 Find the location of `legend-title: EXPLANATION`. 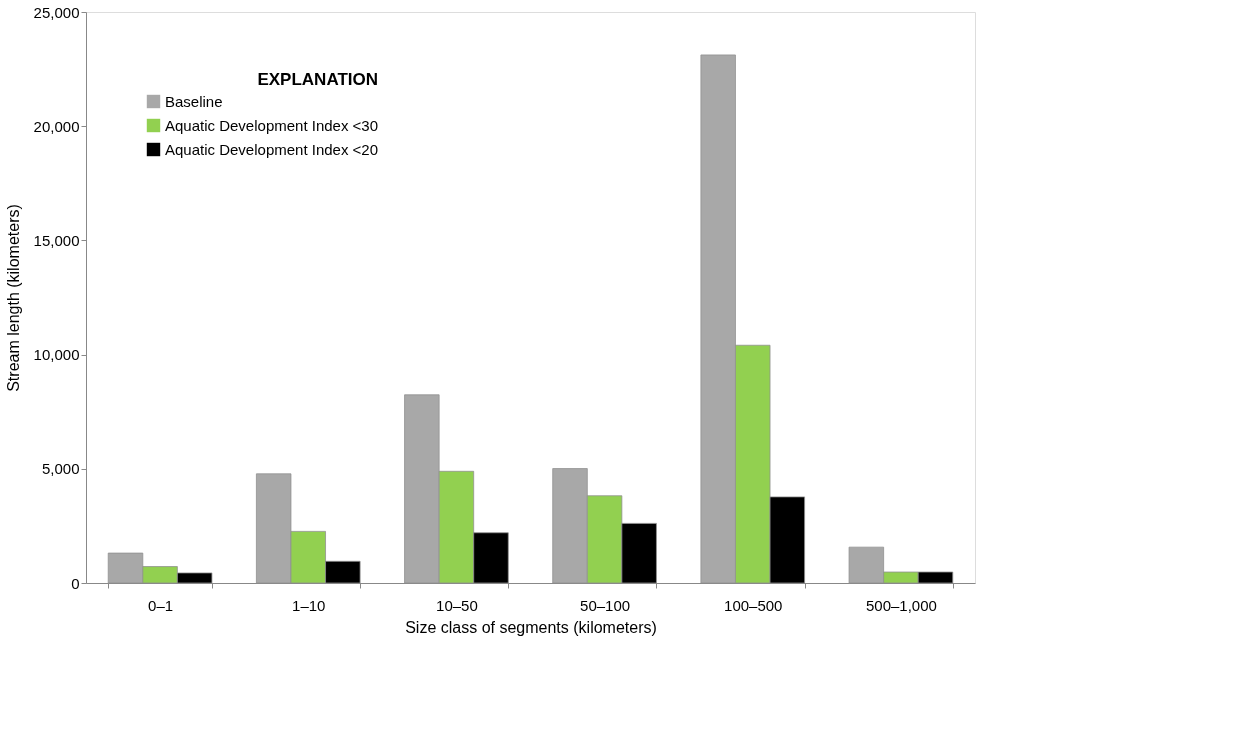

legend-title: EXPLANATION is located at coordinates (317, 79).